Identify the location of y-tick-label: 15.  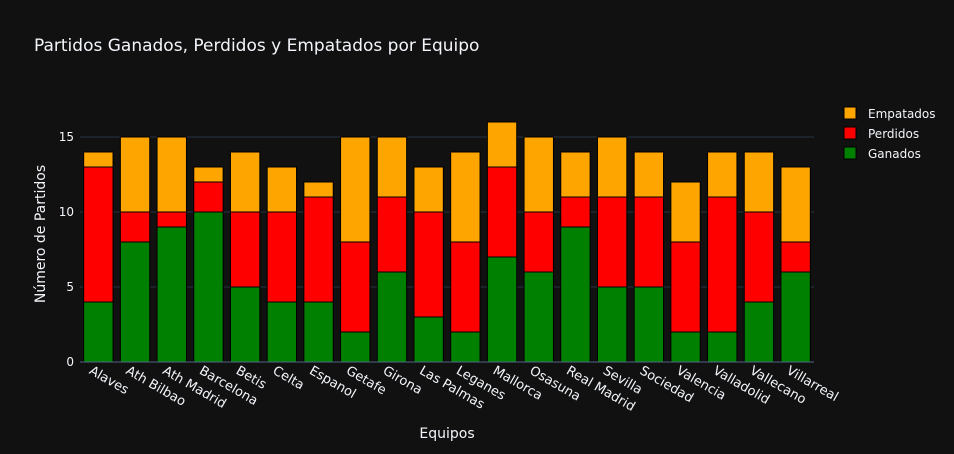
(66, 137).